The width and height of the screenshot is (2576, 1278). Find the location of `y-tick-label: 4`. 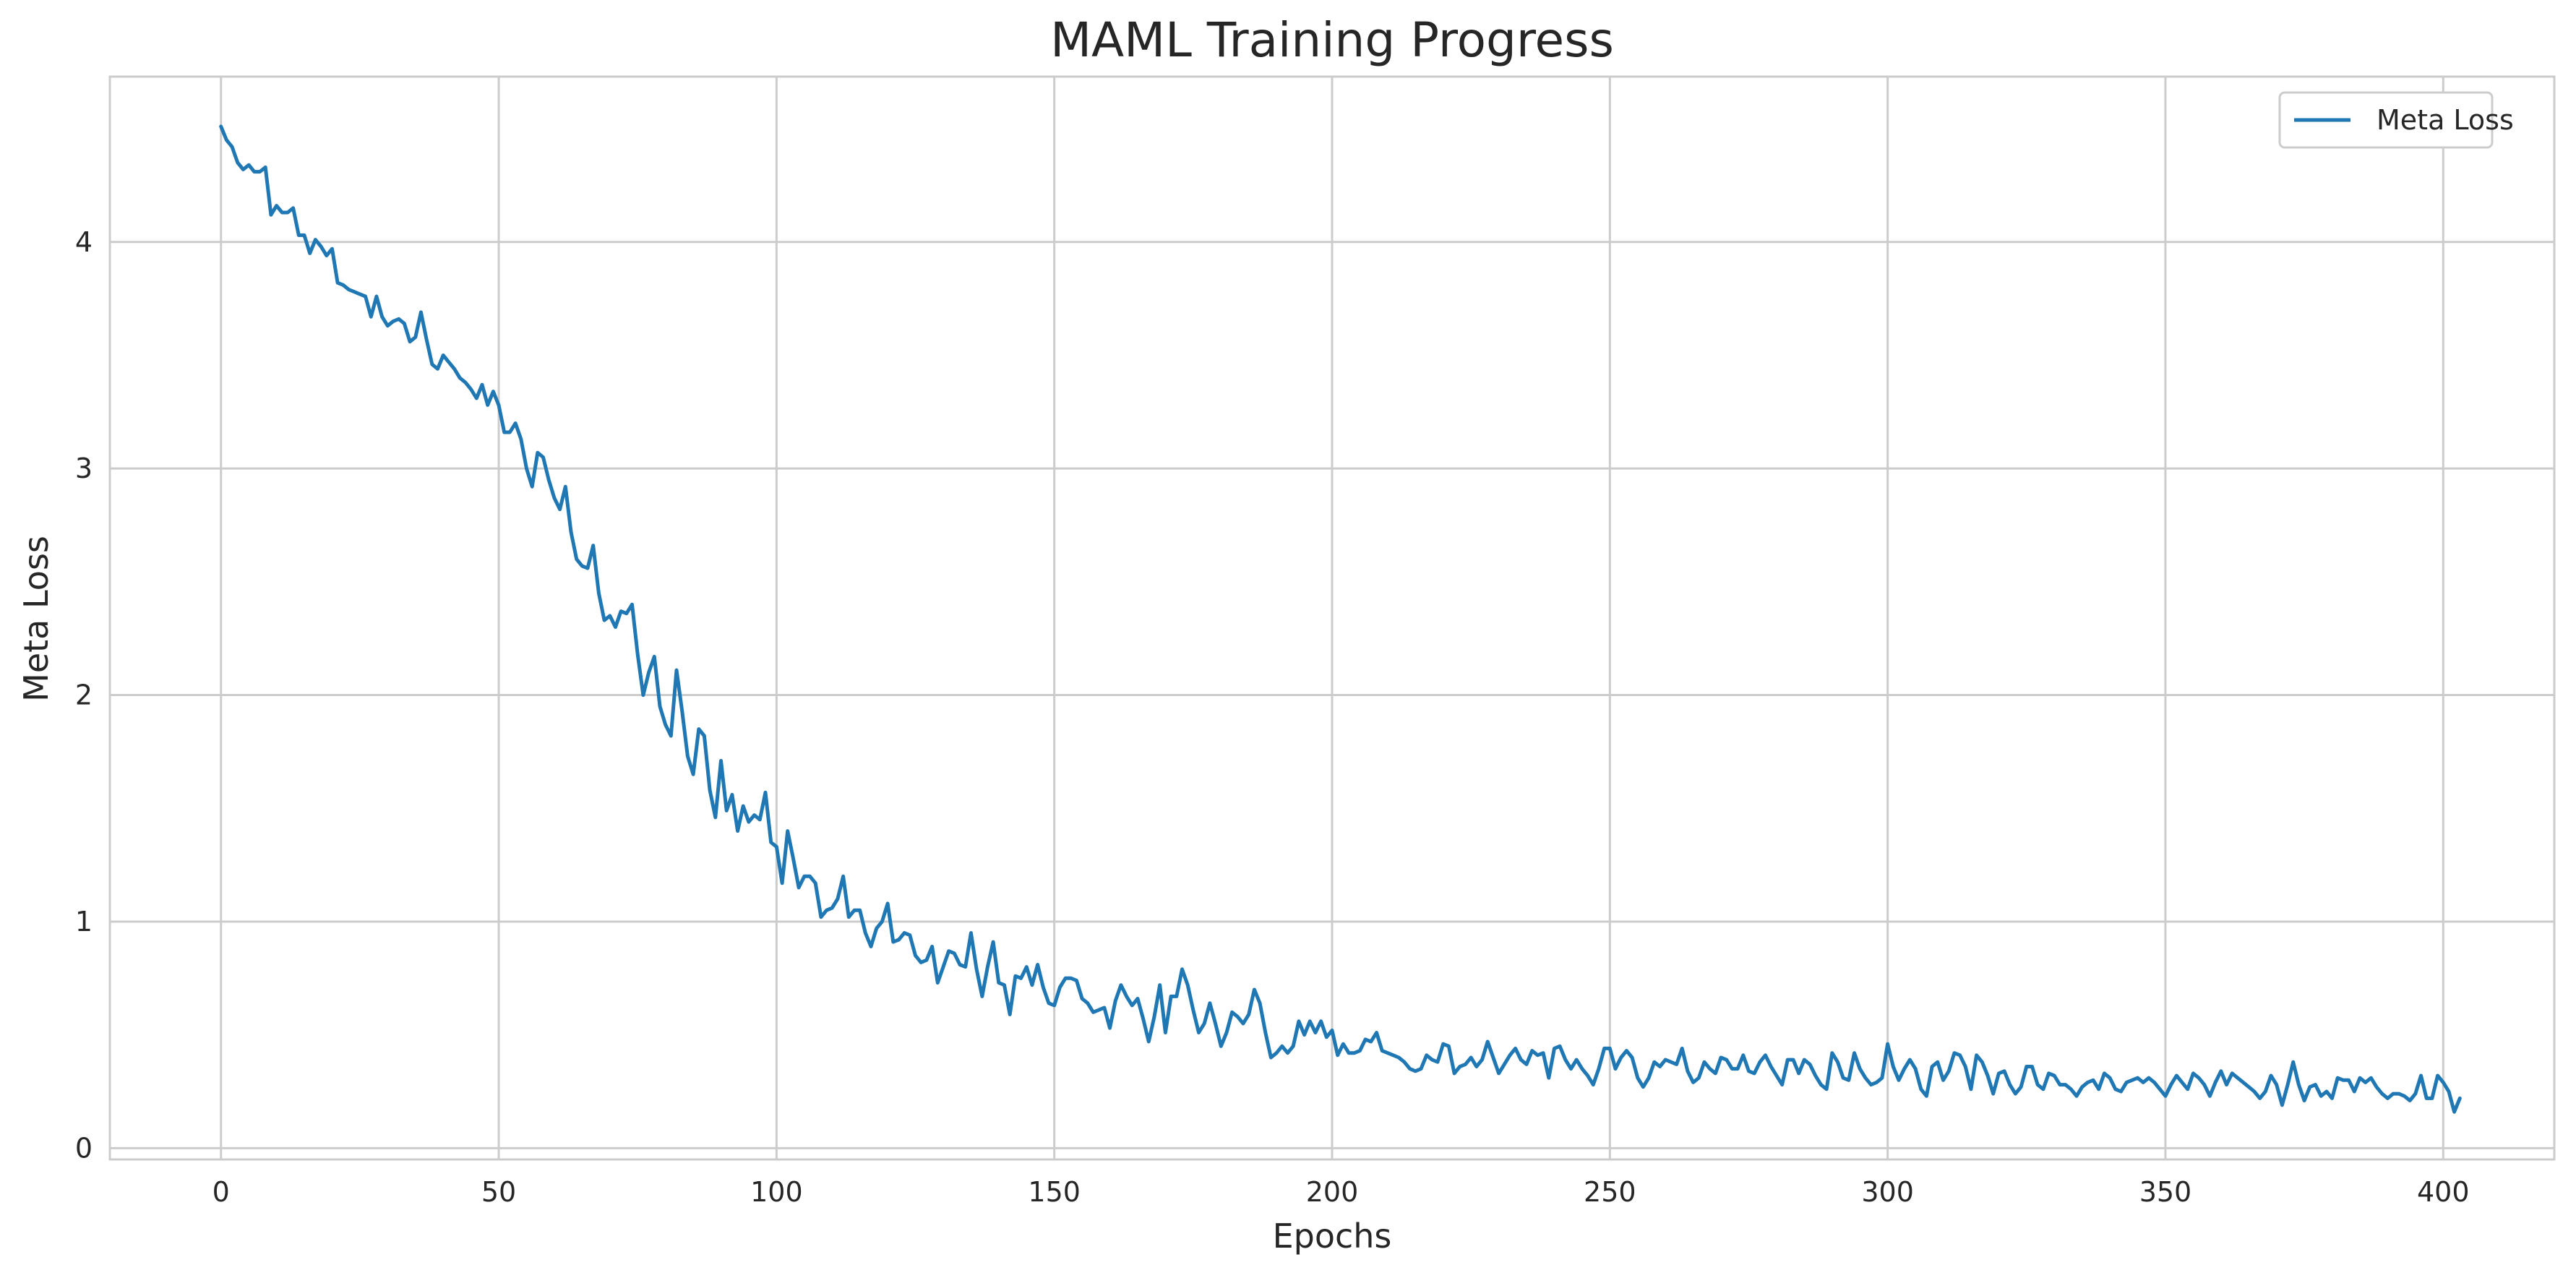

y-tick-label: 4 is located at coordinates (84, 242).